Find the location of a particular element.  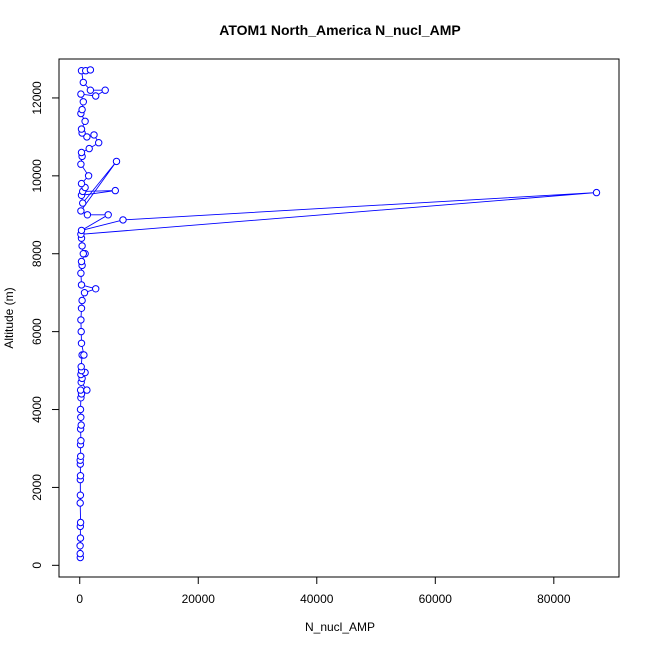

y-tick-label: 0 is located at coordinates (37, 565).